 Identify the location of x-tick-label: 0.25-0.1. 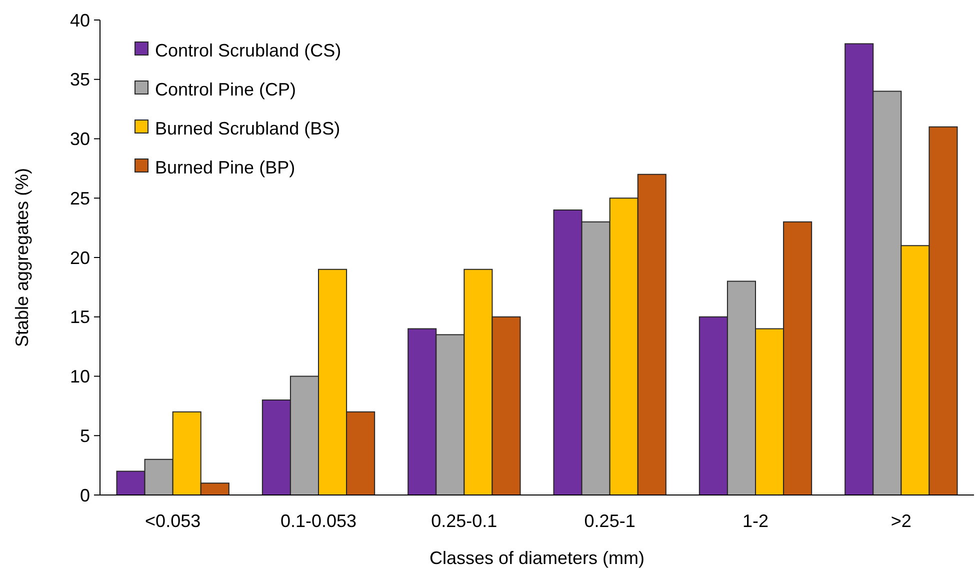
(464, 521).